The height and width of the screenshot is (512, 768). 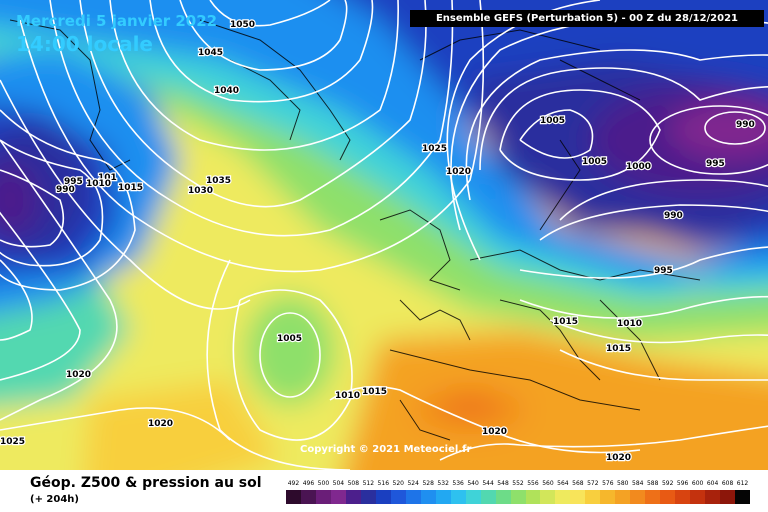 What do you see at coordinates (413, 483) in the screenshot?
I see `scale-label: 524` at bounding box center [413, 483].